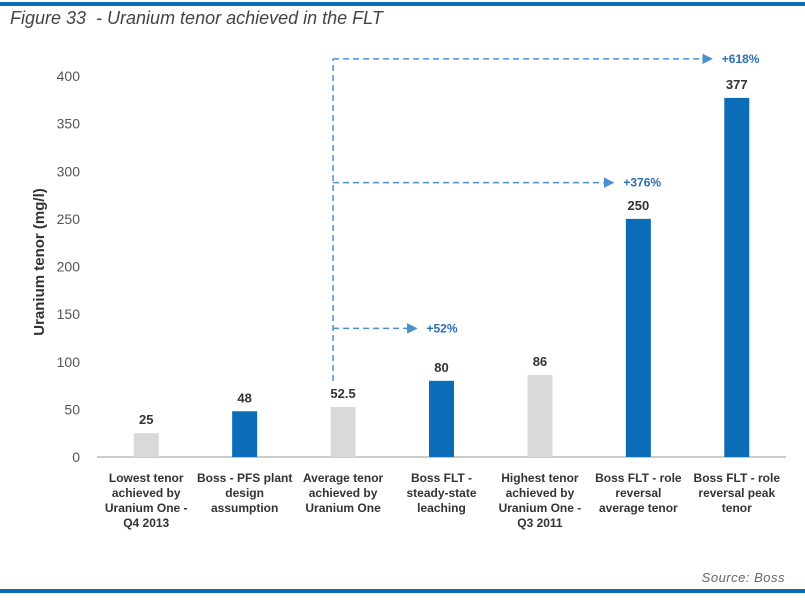  Describe the element at coordinates (737, 493) in the screenshot. I see `x-tick-label: Boss FLT - role reversal peak tenor` at that location.